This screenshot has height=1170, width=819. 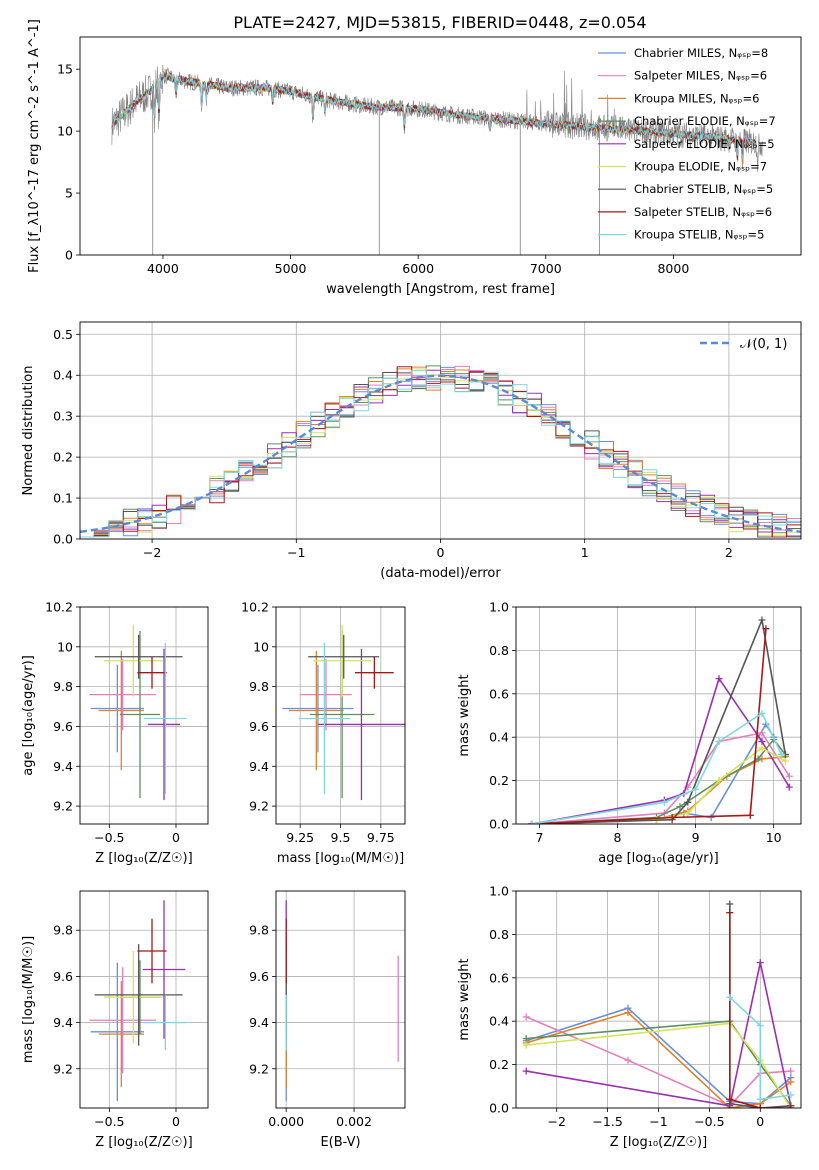 I want to click on y-tick-label: 0.3, so click(x=63, y=416).